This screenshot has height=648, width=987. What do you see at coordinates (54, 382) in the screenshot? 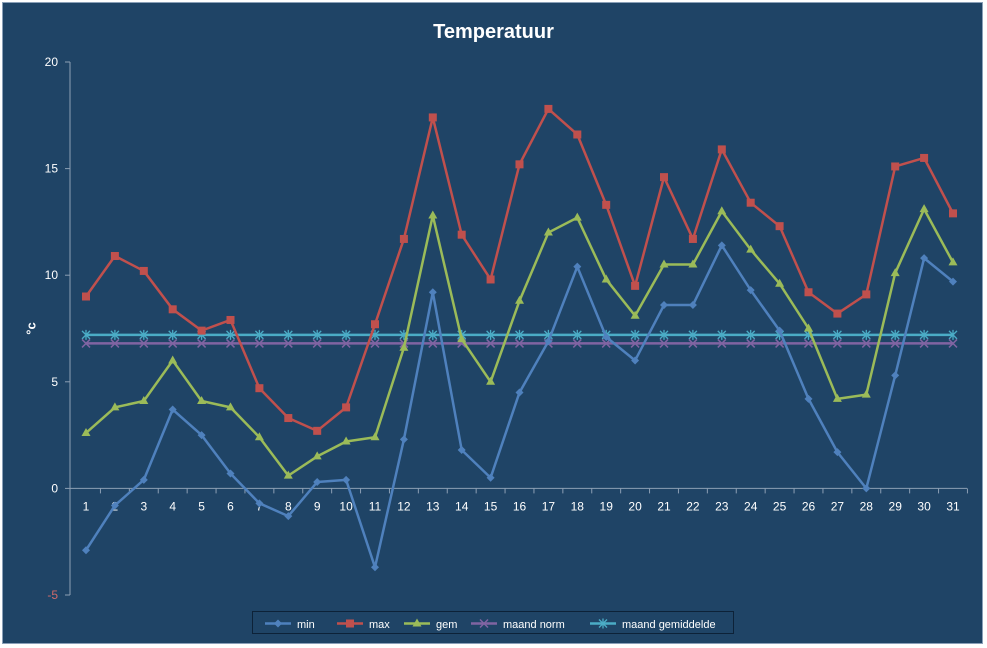
I see `y-tick-label: 5` at bounding box center [54, 382].